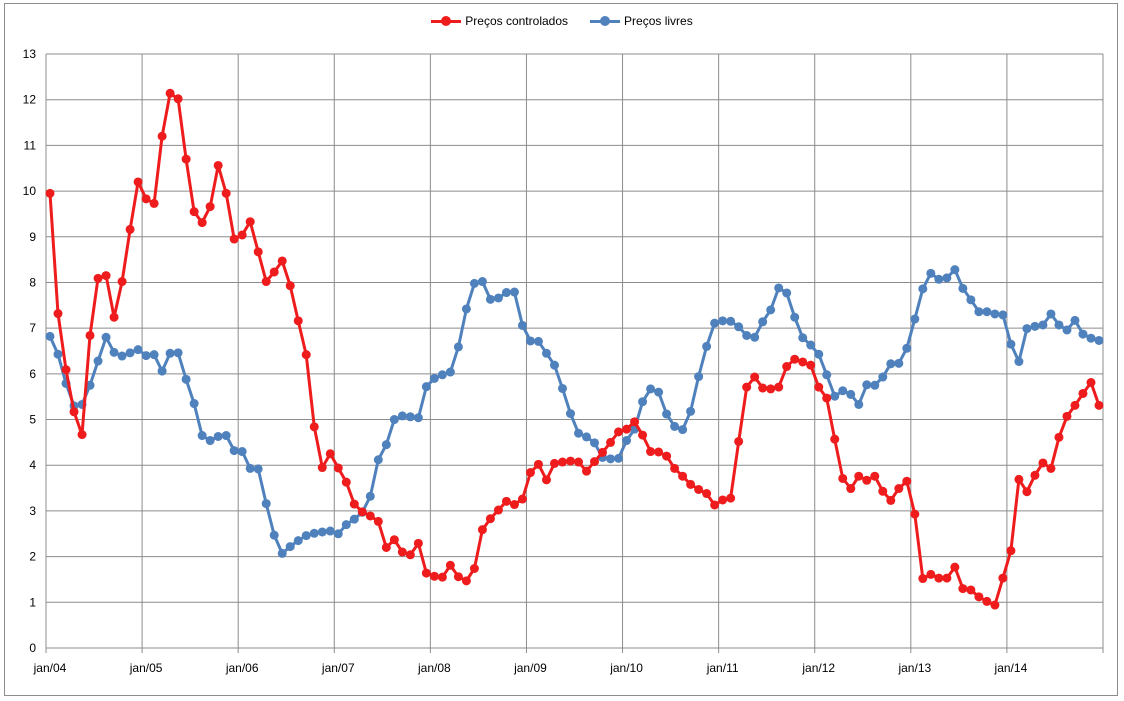  Describe the element at coordinates (30, 145) in the screenshot. I see `y-tick-label: 11` at that location.